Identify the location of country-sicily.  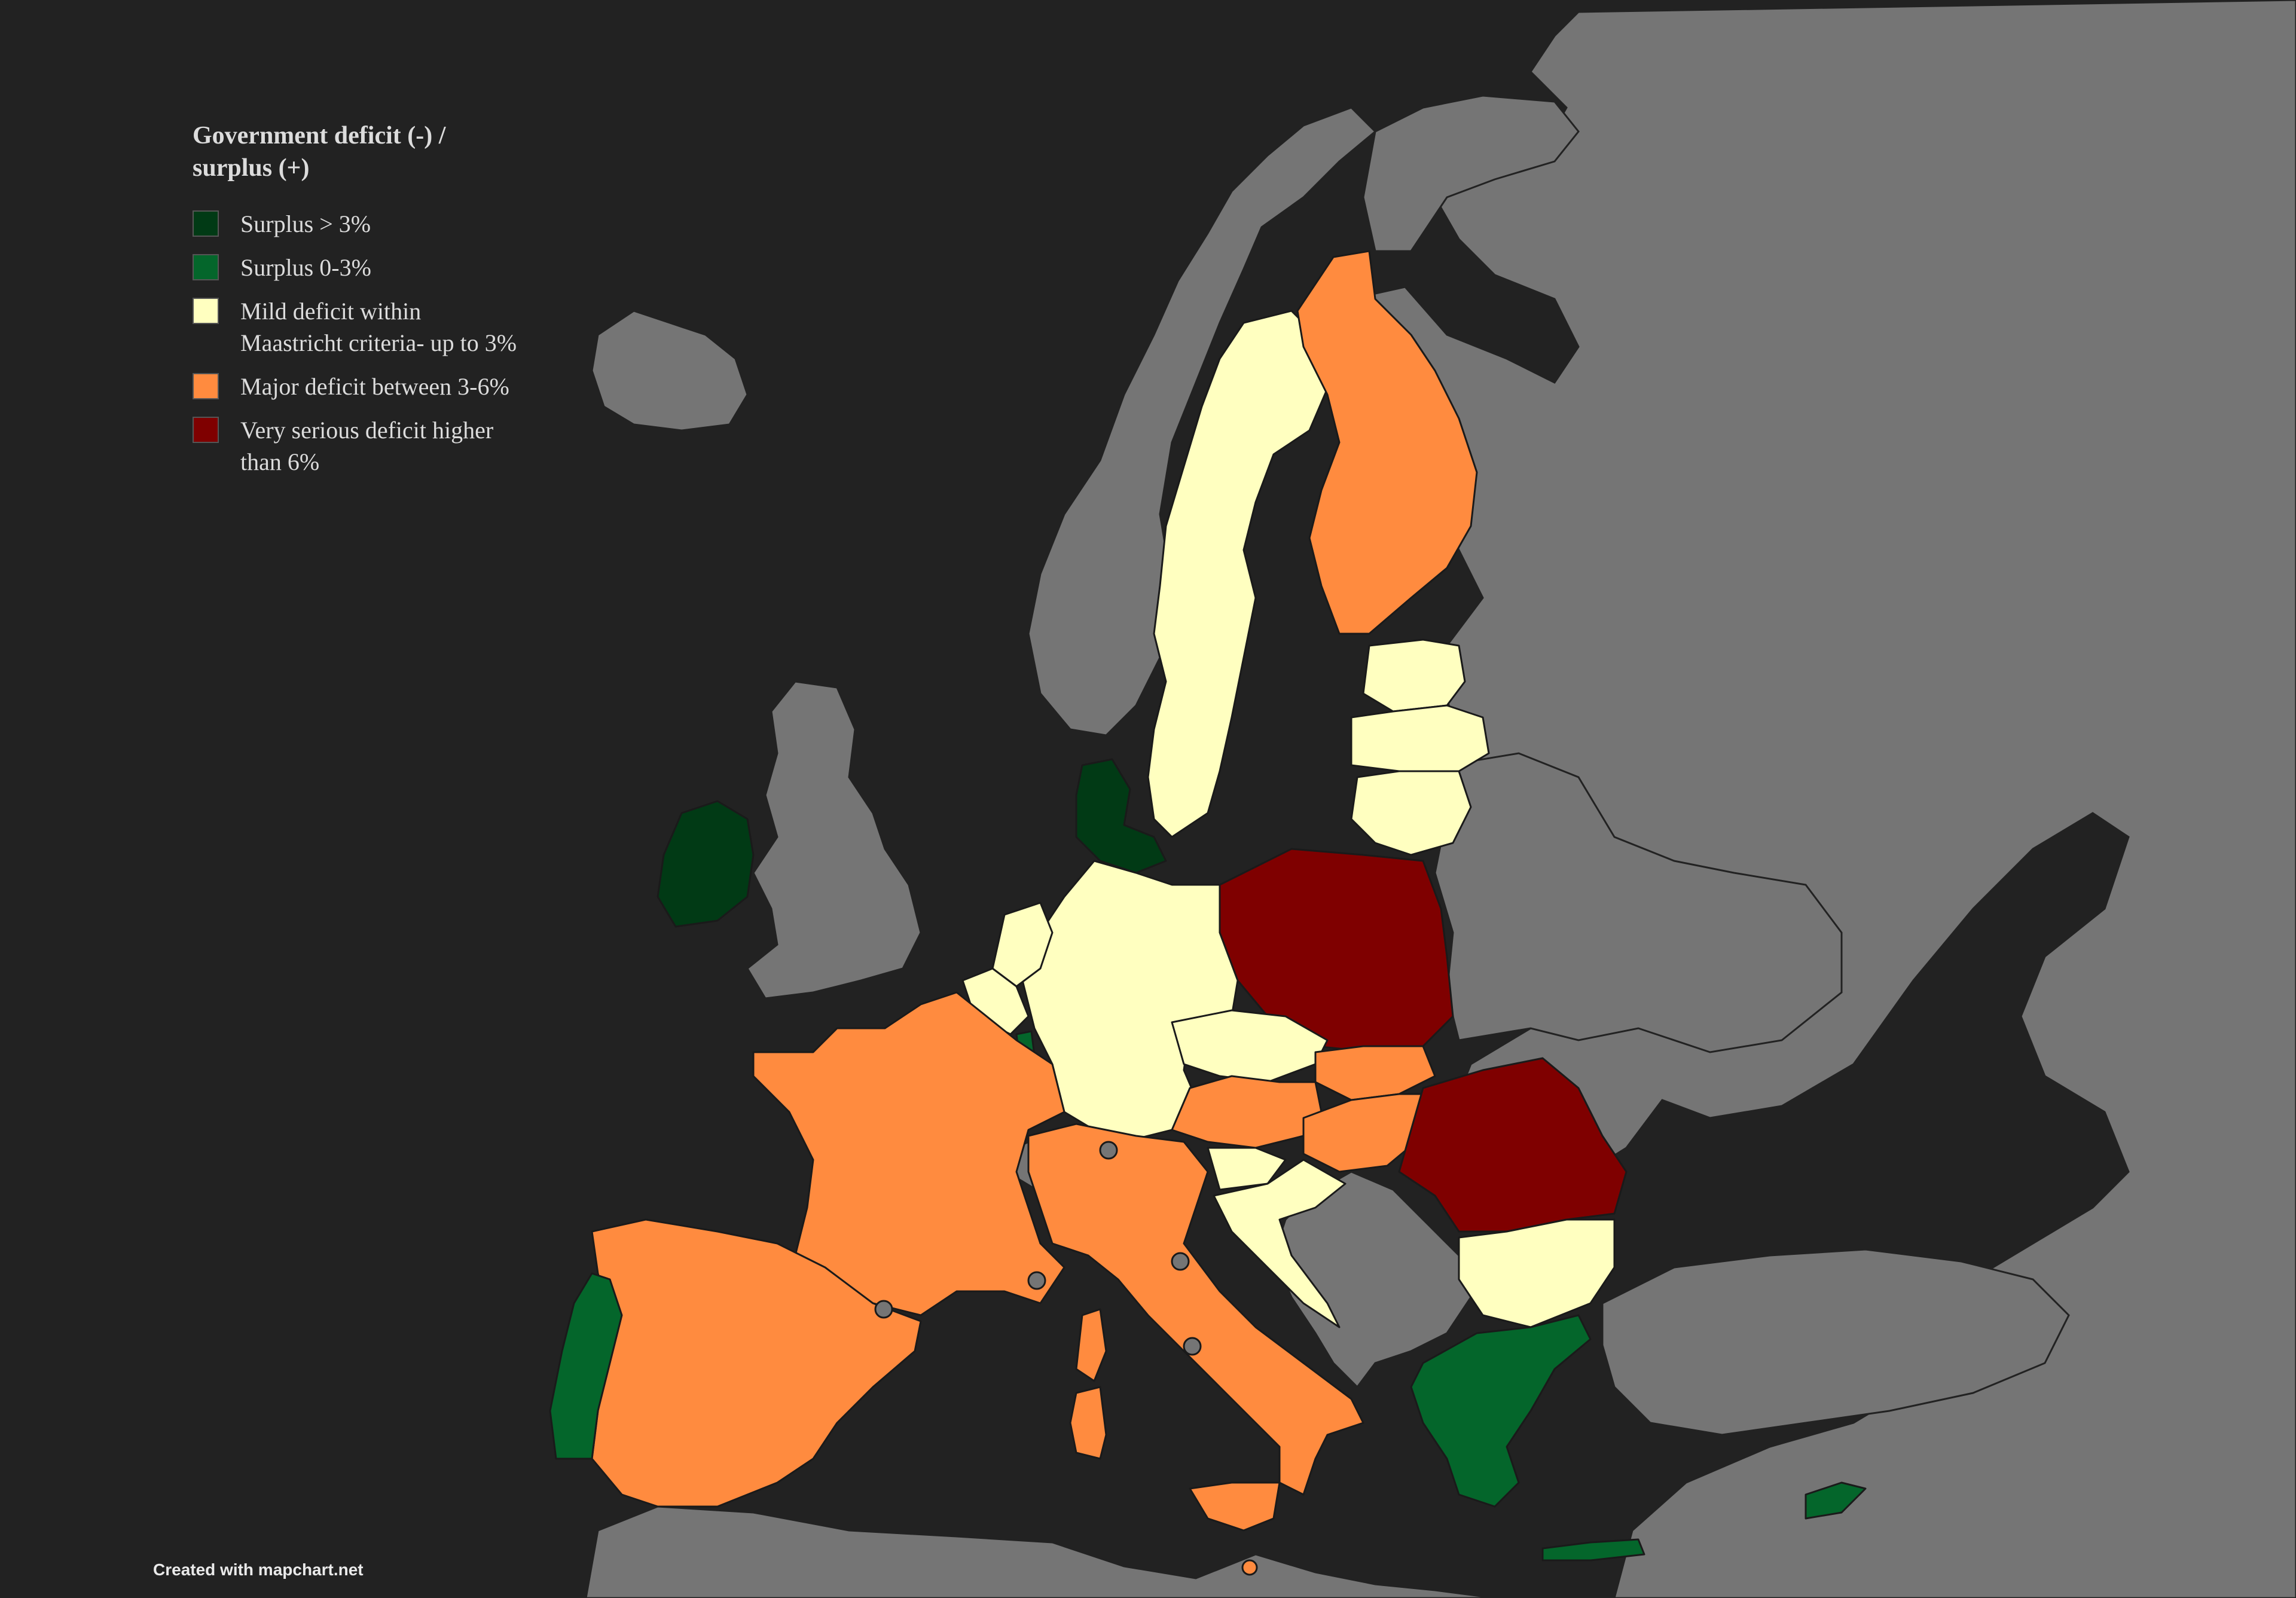
(1235, 1506).